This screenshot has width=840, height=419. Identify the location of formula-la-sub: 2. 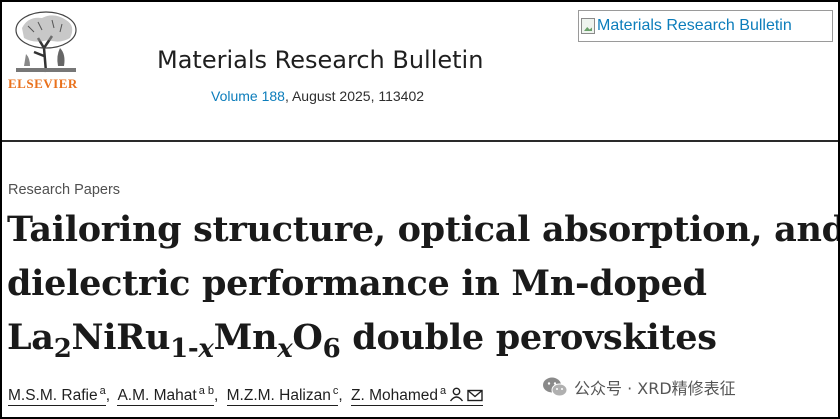
(62, 349).